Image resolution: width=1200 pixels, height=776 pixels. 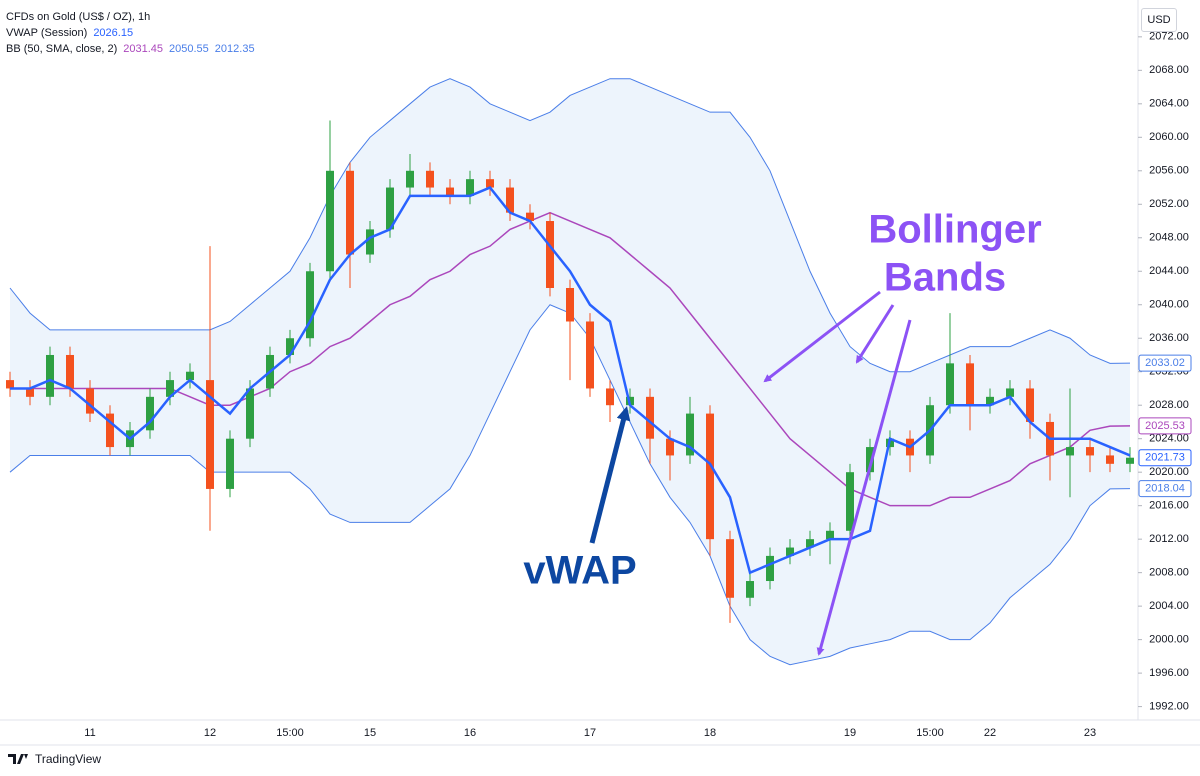 I want to click on price-tag-label: 2018.04, so click(x=1165, y=489).